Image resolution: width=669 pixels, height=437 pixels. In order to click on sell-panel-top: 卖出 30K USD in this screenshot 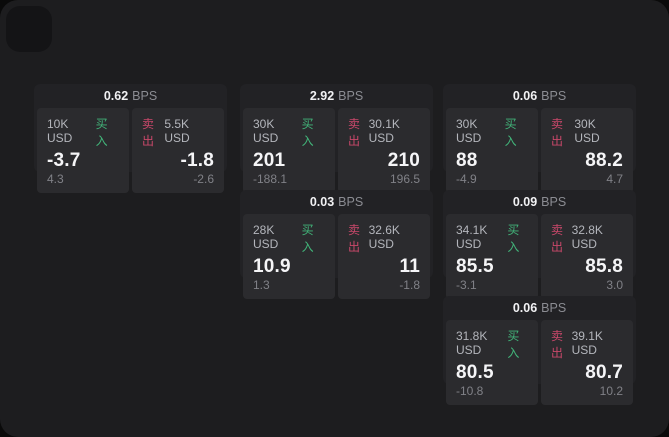, I will do `click(587, 132)`.